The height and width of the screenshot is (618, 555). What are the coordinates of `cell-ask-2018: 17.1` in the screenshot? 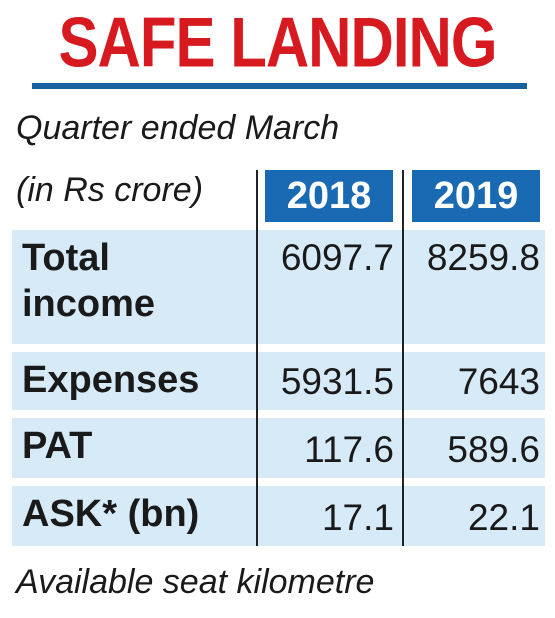 It's located at (357, 517).